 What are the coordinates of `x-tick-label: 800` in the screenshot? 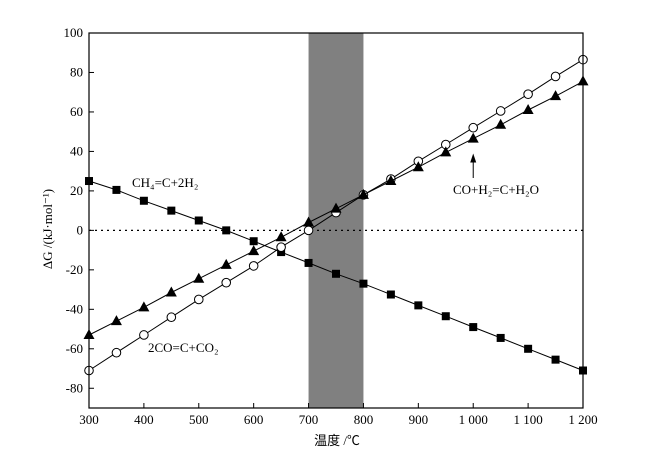 It's located at (364, 419).